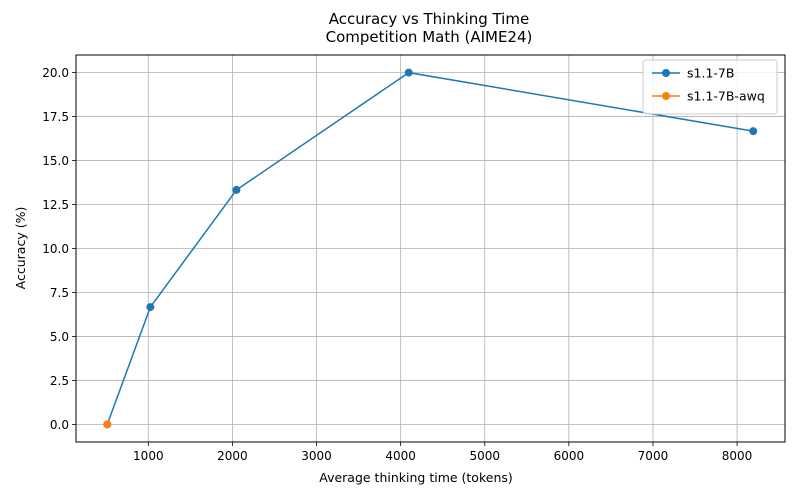 This screenshot has height=500, width=800. Describe the element at coordinates (666, 96) in the screenshot. I see `legend-marker-s1-1-7b-awq` at that location.